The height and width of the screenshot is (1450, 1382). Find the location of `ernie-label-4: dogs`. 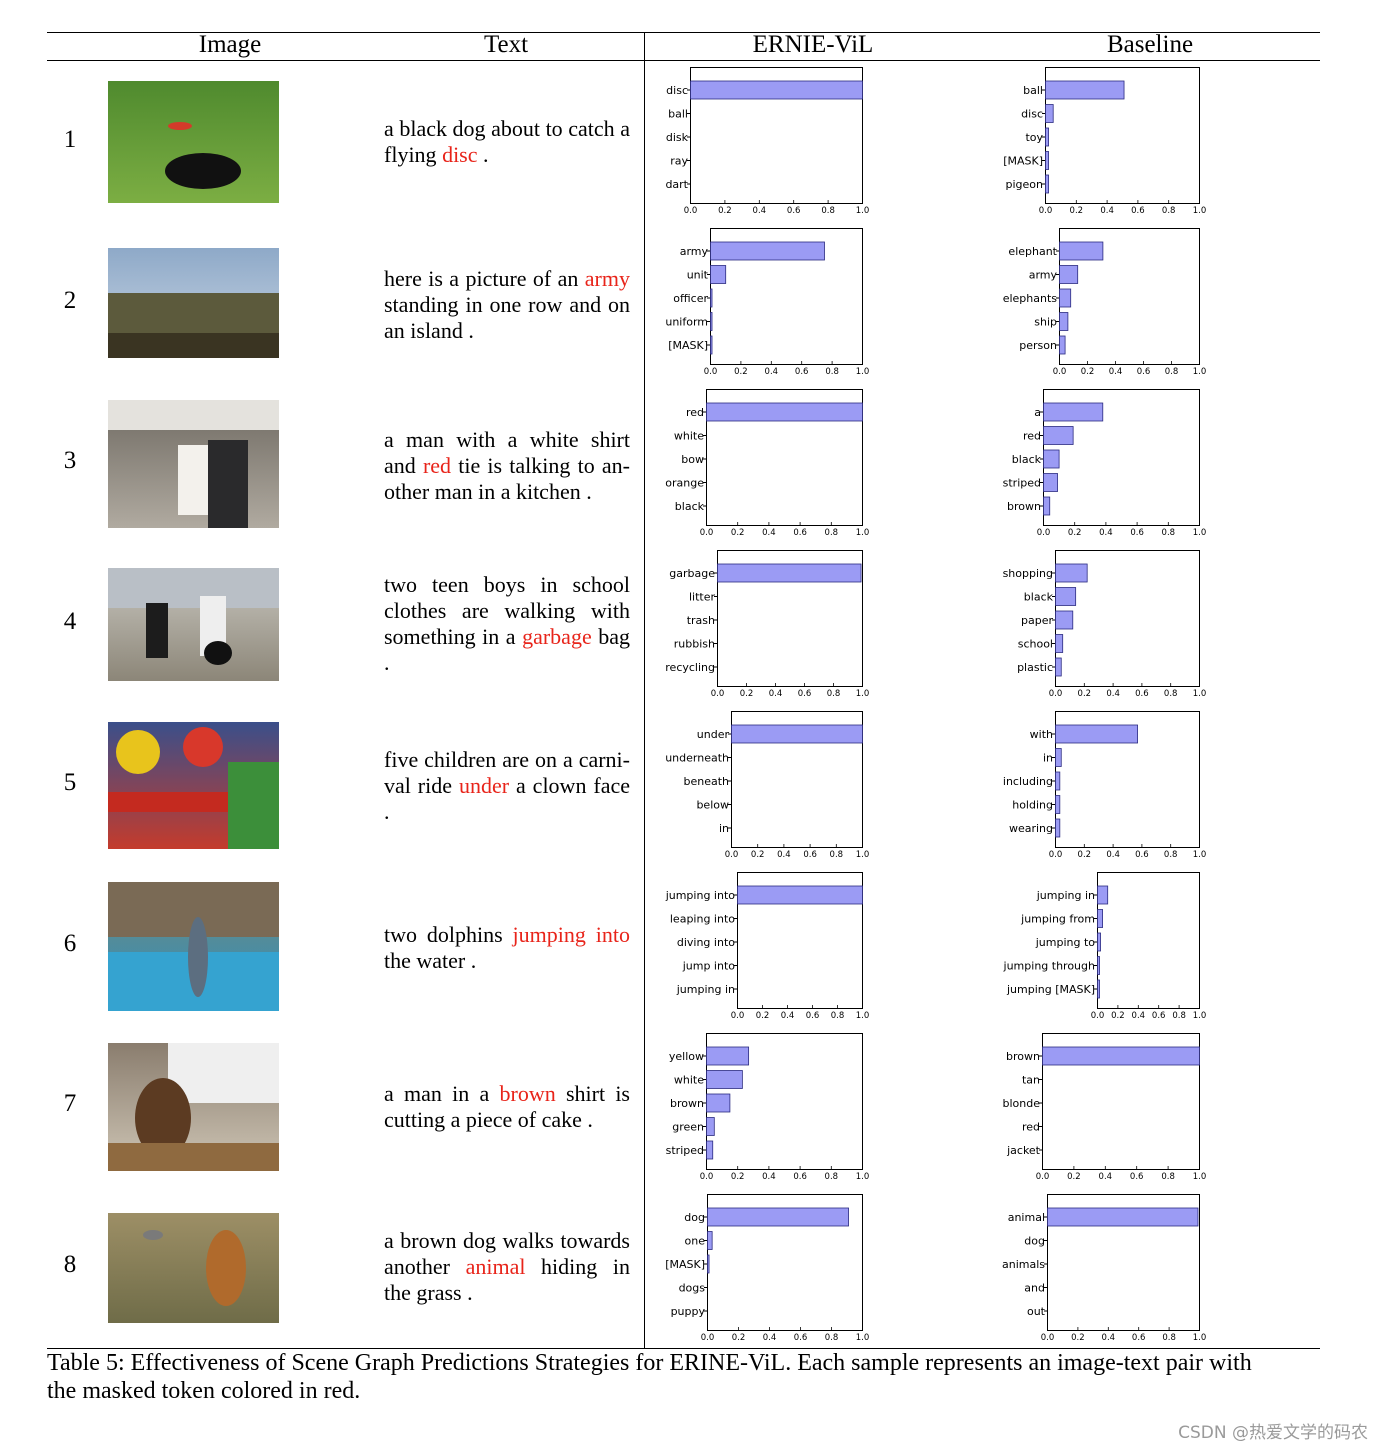

ernie-label-4: dogs is located at coordinates (692, 1288).